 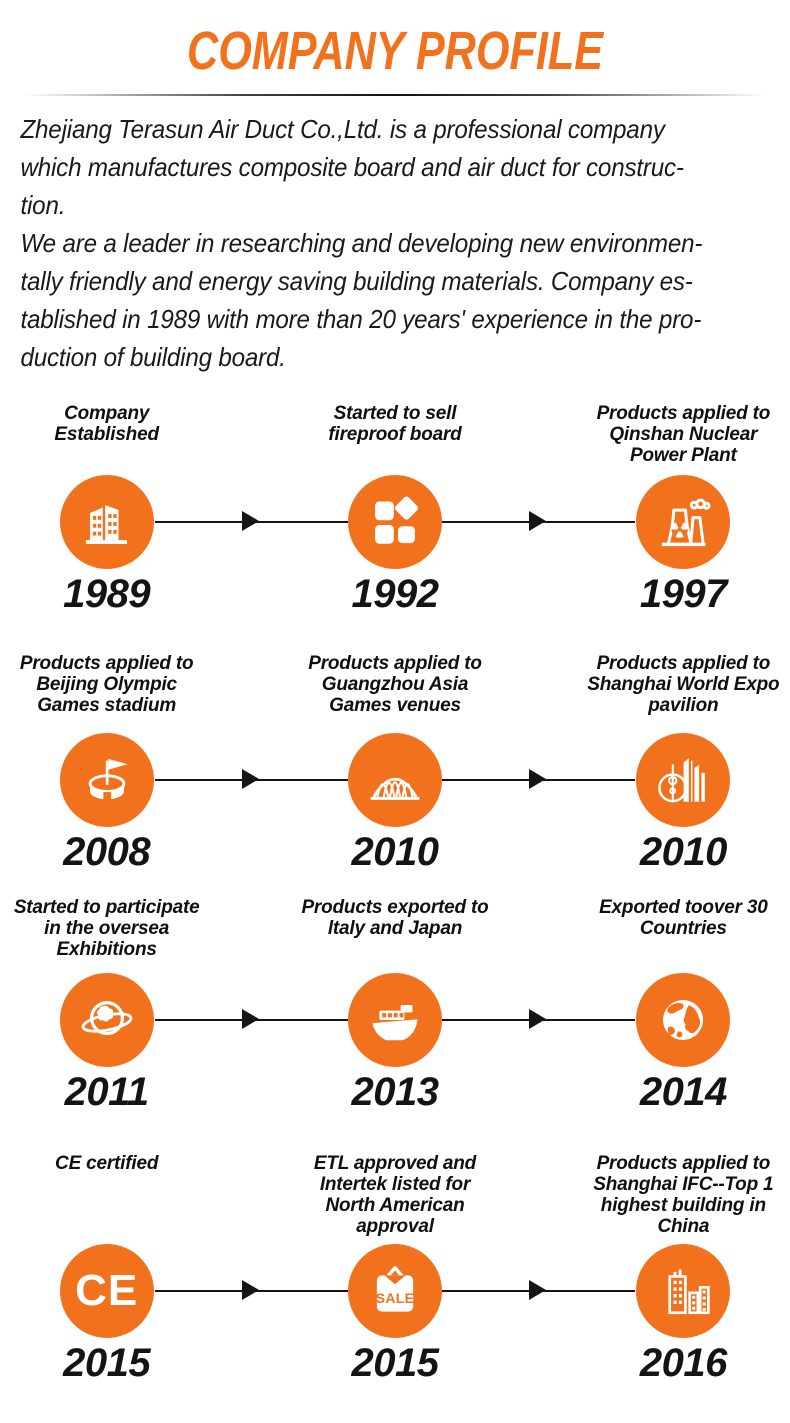 What do you see at coordinates (683, 594) in the screenshot?
I see `item-year: 1997` at bounding box center [683, 594].